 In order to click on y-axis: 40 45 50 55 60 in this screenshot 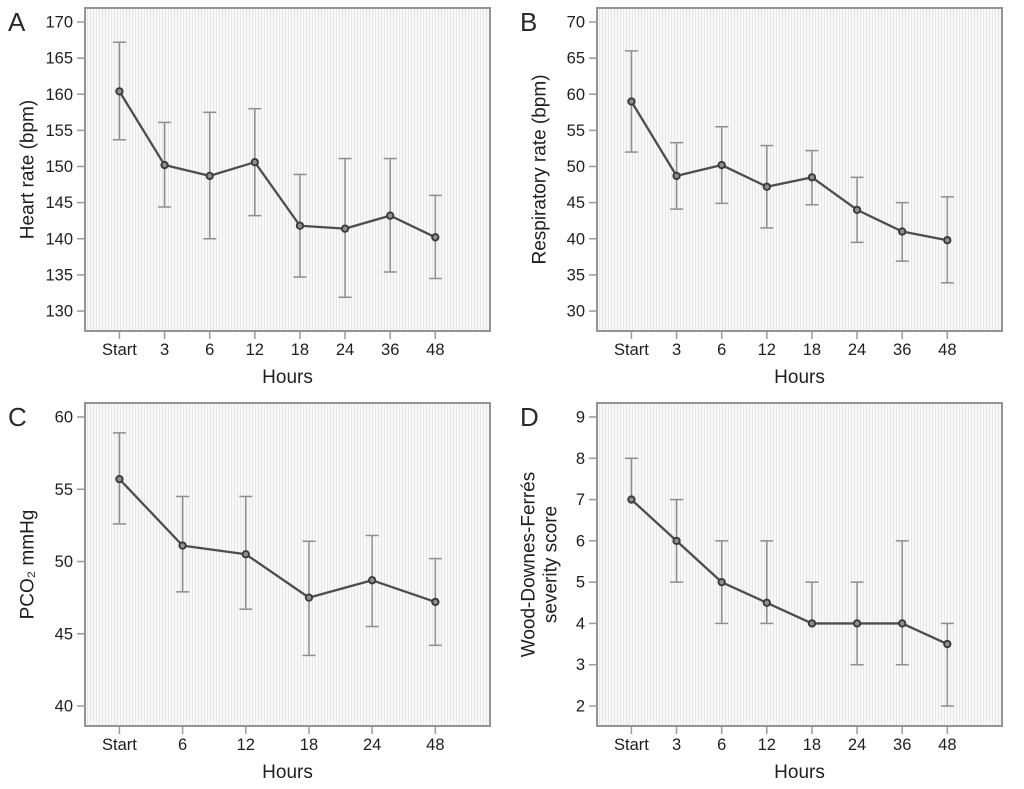, I will do `click(69, 562)`.